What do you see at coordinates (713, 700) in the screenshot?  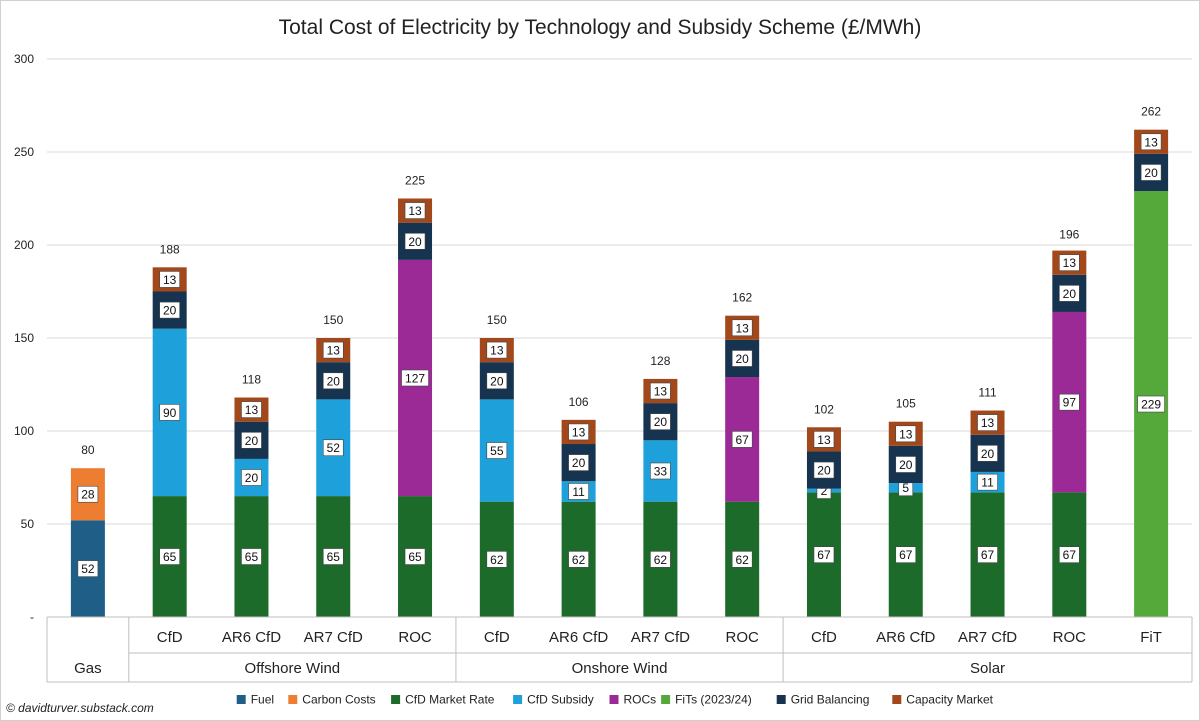 I see `legend-label: FiTs (2023/24)` at bounding box center [713, 700].